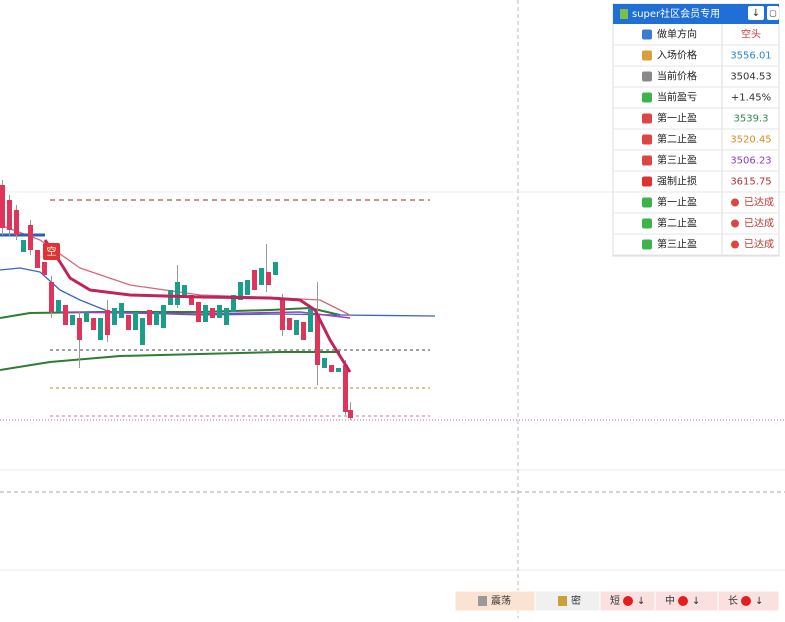  I want to click on button-label: 短, so click(615, 600).